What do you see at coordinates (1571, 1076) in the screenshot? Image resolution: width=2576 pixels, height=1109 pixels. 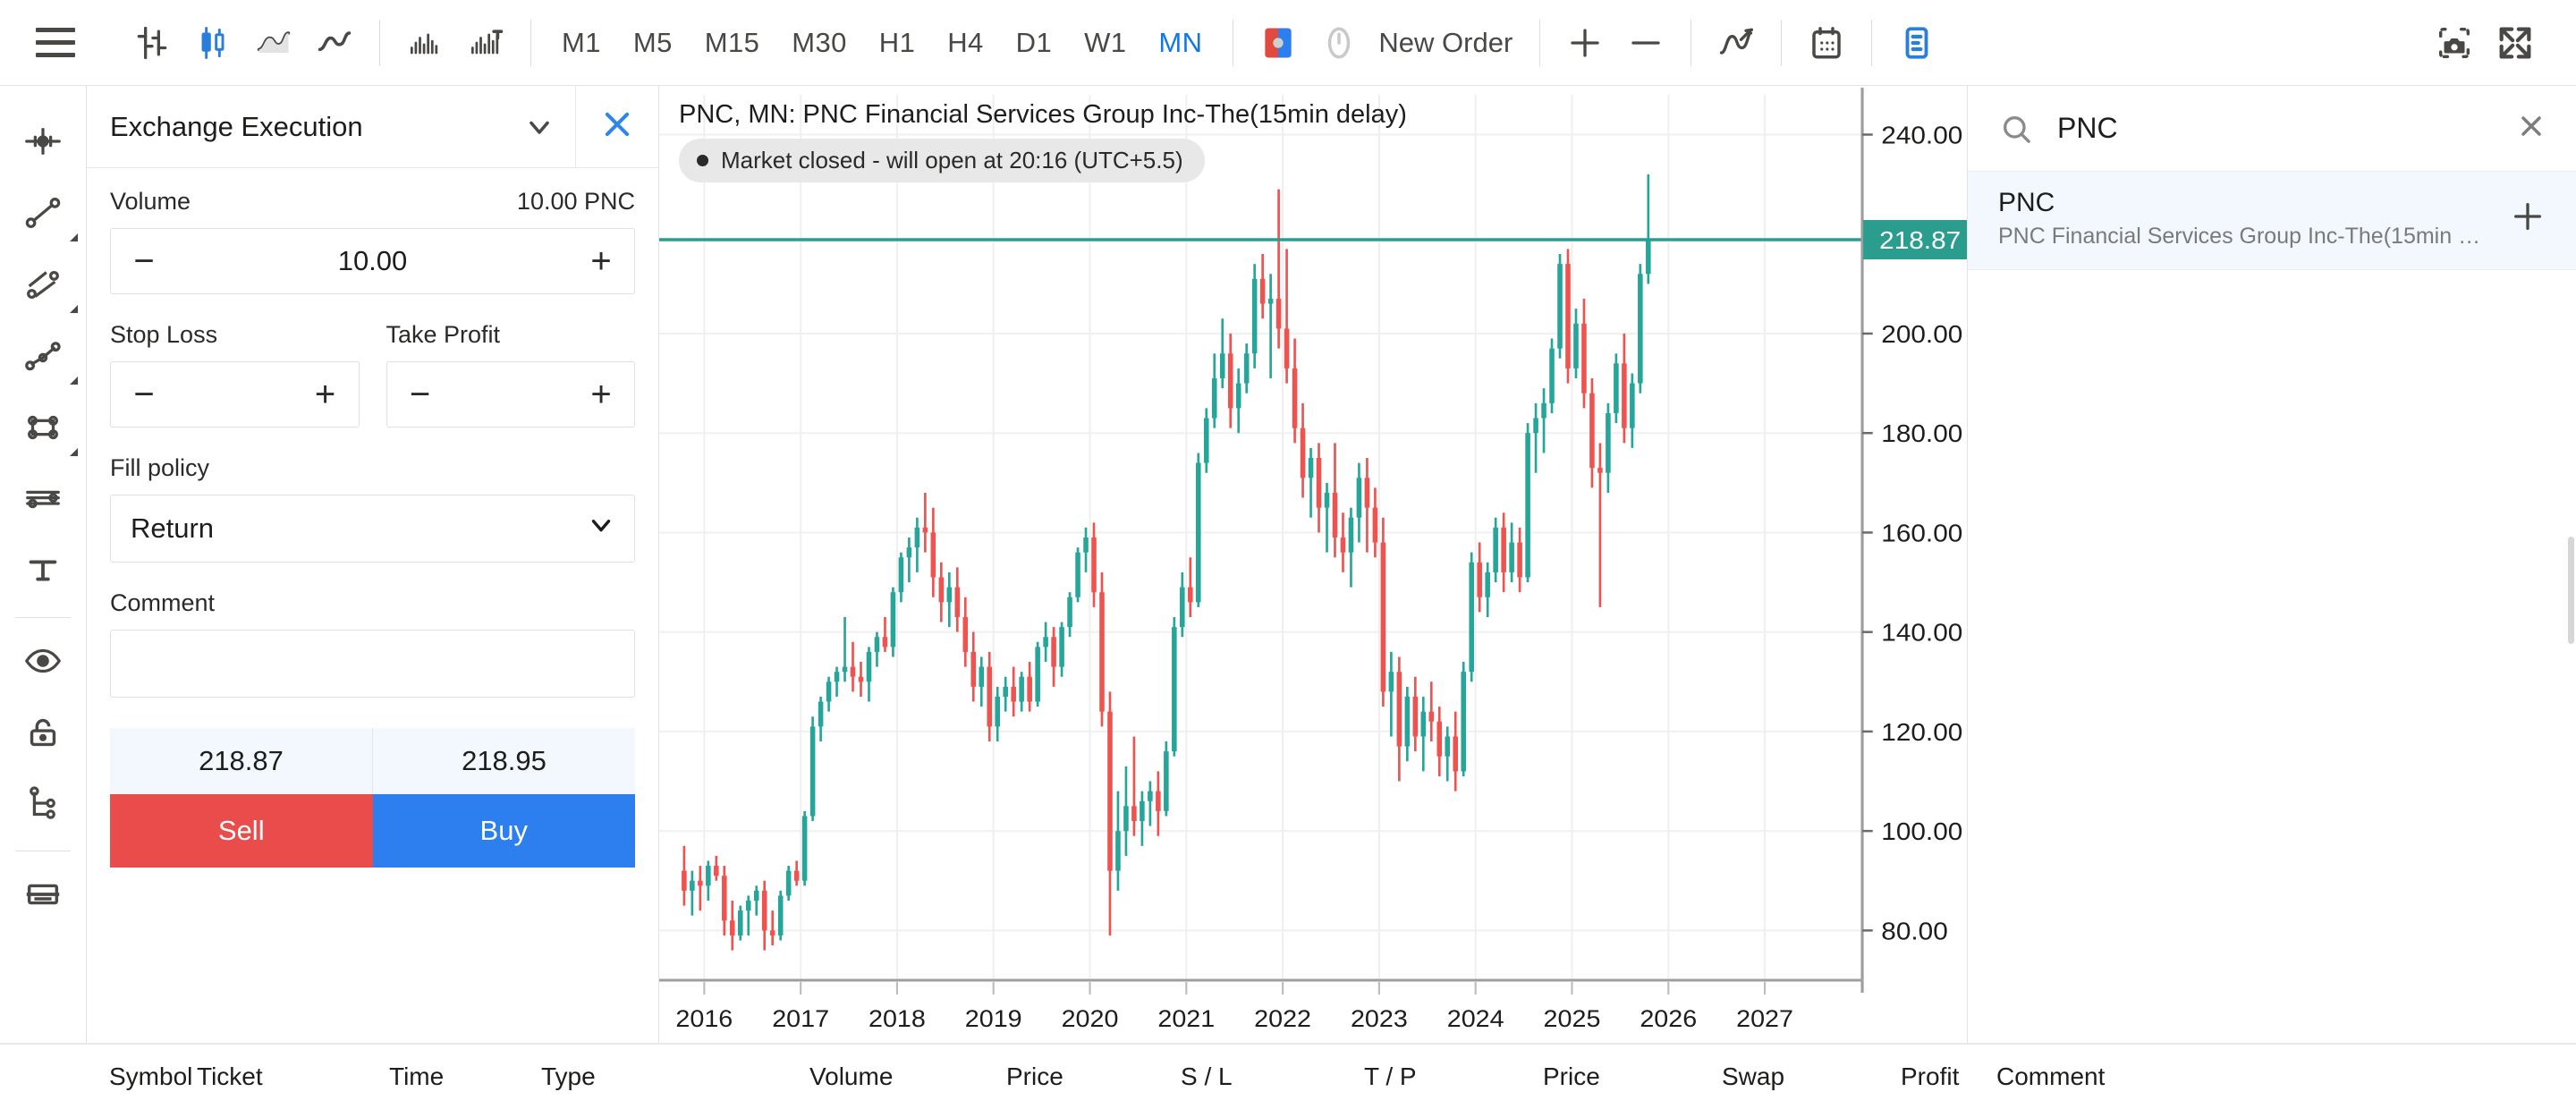 I see `column-price-current: Price` at bounding box center [1571, 1076].